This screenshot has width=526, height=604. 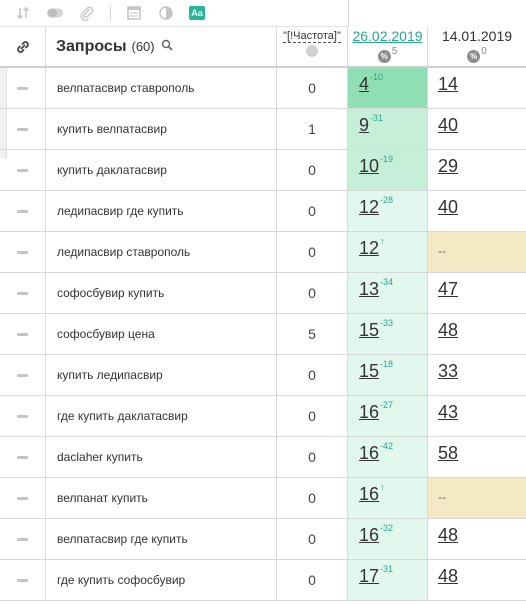 What do you see at coordinates (161, 375) in the screenshot?
I see `query-cell: купить ледипасвир` at bounding box center [161, 375].